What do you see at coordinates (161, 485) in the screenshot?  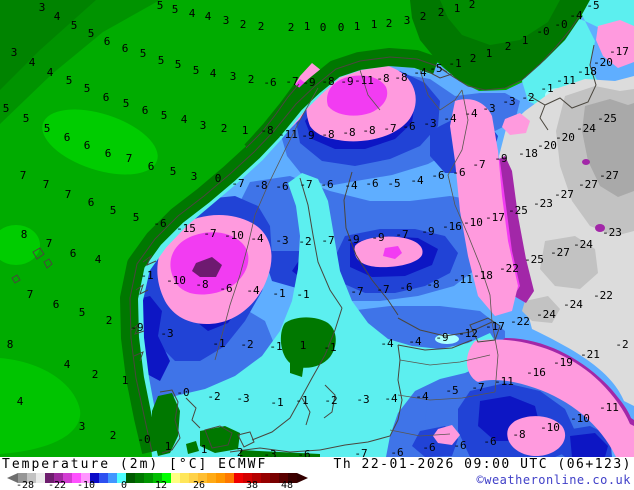 I see `scale-tick-label: 12` at bounding box center [161, 485].